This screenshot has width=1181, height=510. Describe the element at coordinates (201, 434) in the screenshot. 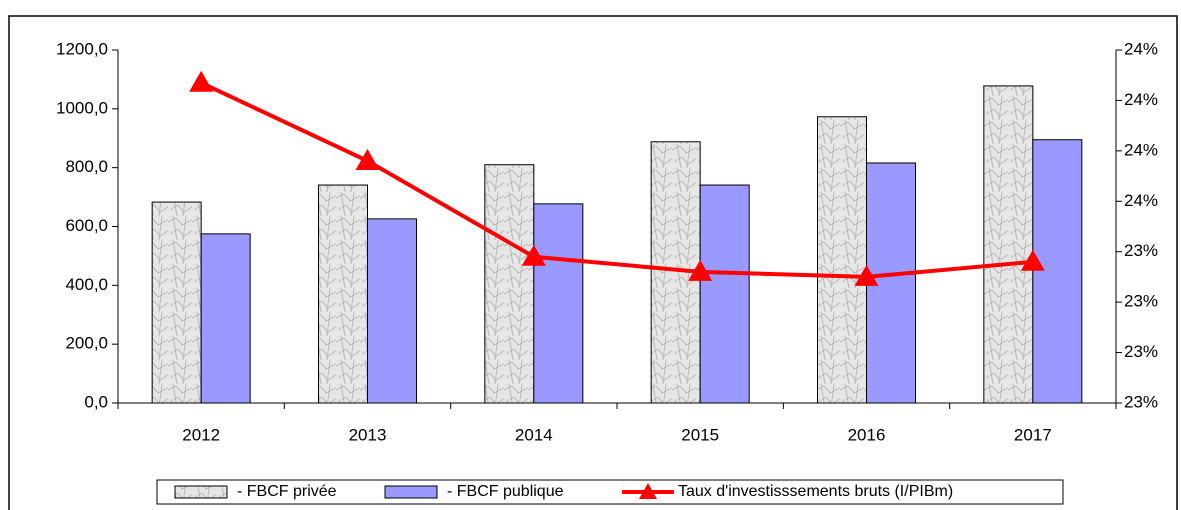

I see `x-tick-label: 2012` at that location.